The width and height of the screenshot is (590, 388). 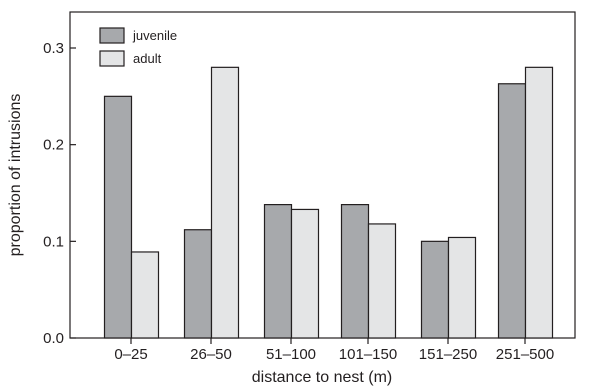 What do you see at coordinates (15, 175) in the screenshot?
I see `y-axis-label: proportion of intrusions` at bounding box center [15, 175].